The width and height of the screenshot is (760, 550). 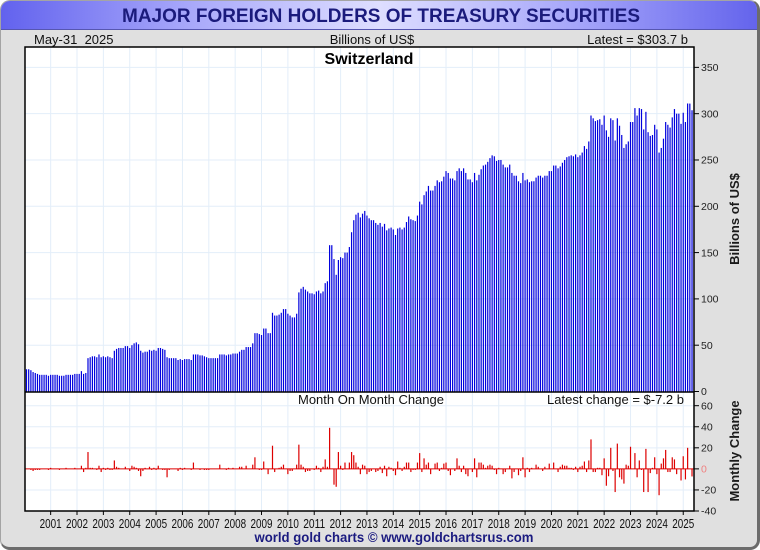 I want to click on x-tick-label: 2009, so click(x=262, y=523).